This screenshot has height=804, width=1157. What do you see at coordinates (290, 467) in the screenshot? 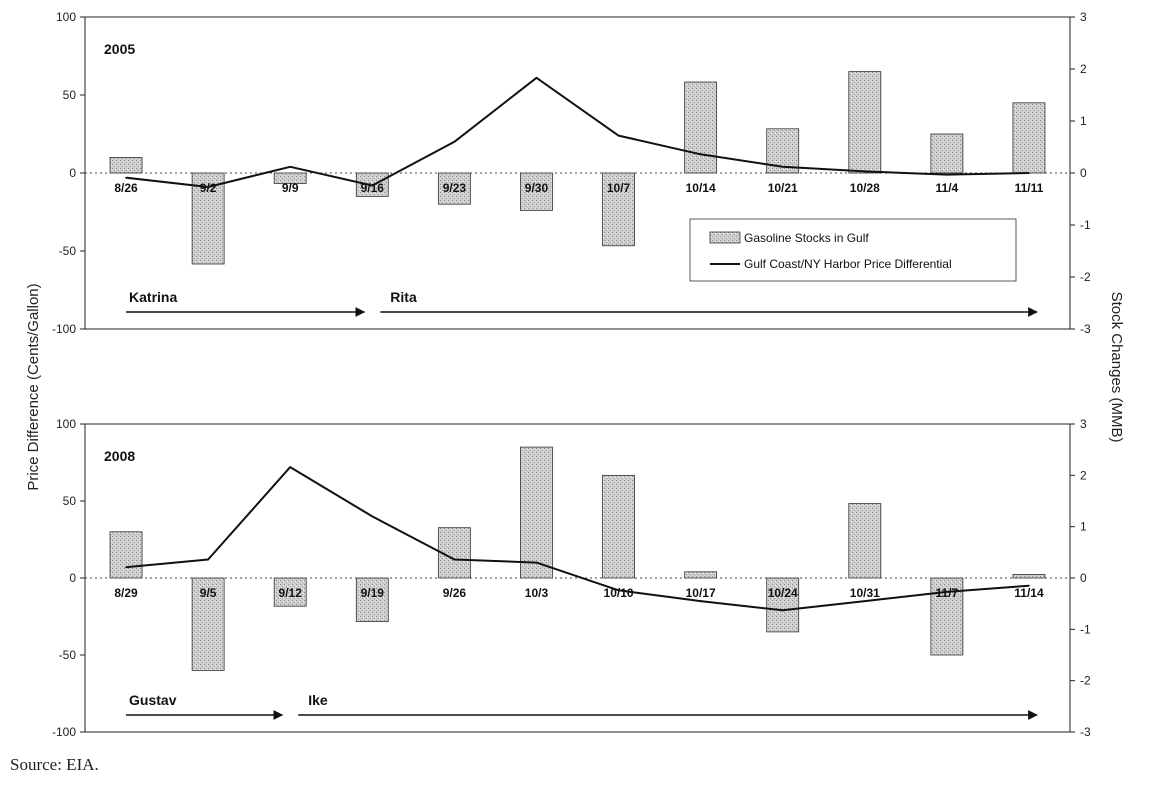
I see `line-point-9/12` at bounding box center [290, 467].